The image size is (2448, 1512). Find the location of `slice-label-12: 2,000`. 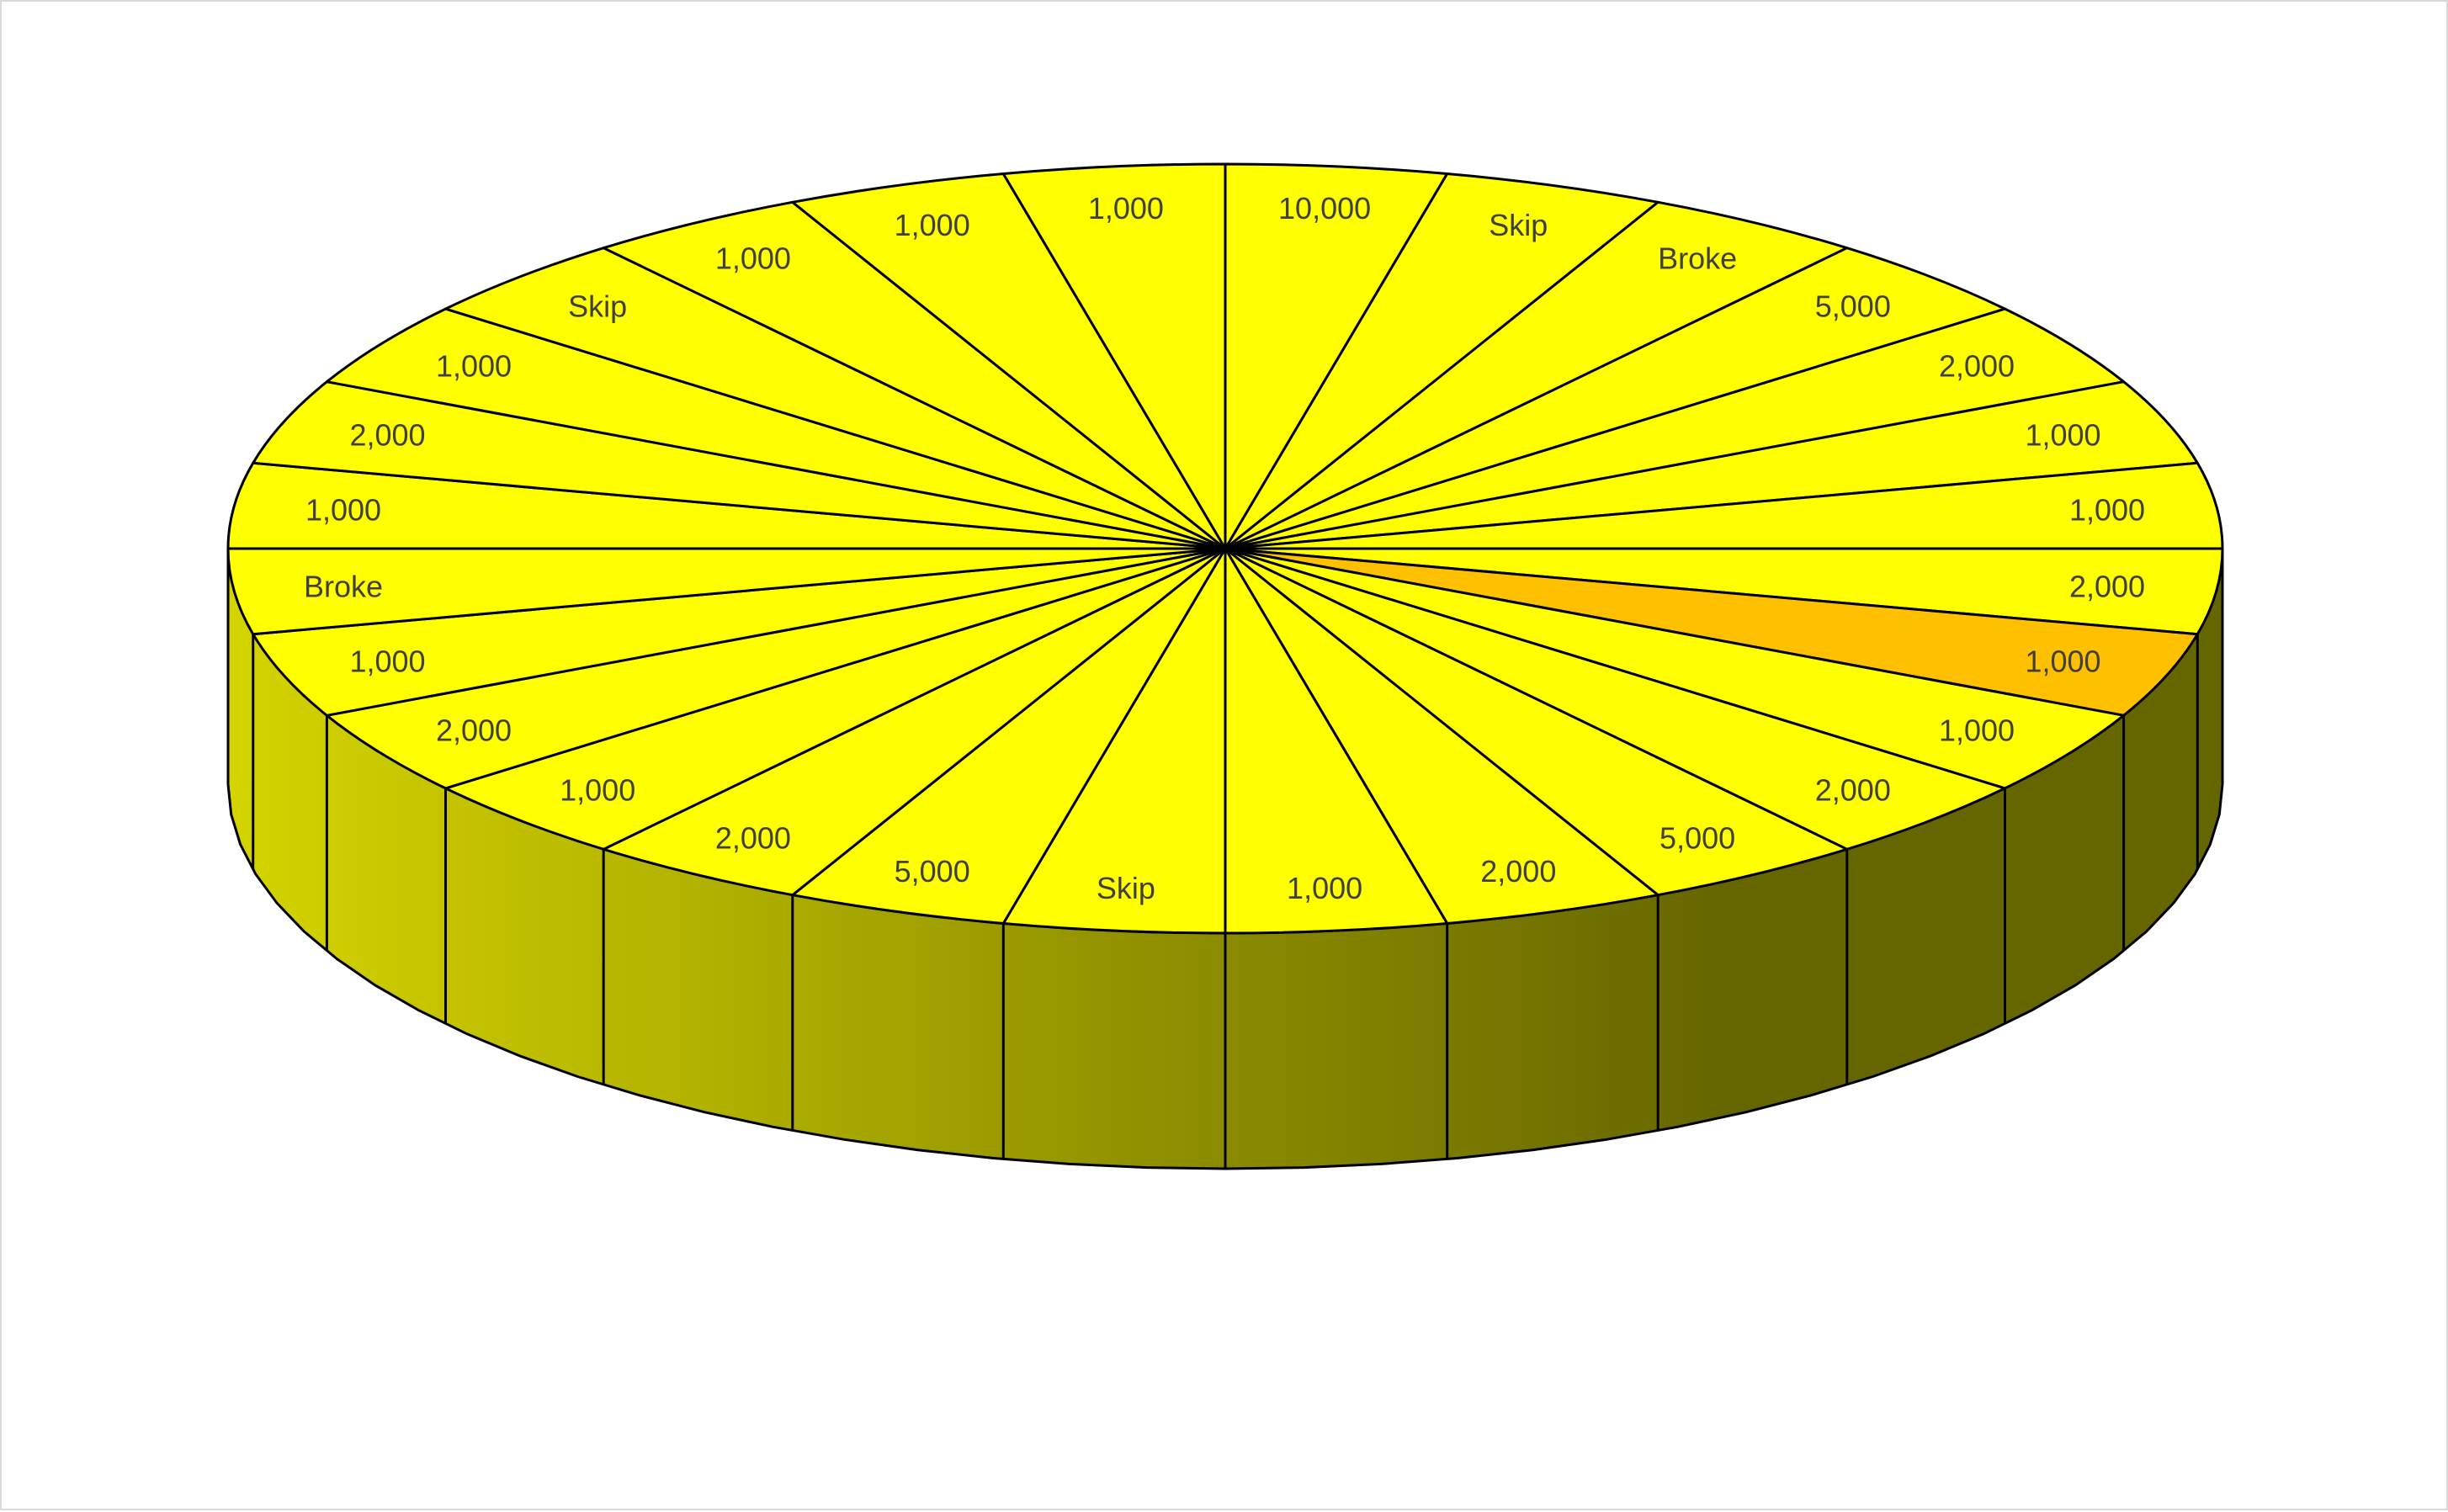

slice-label-12: 2,000 is located at coordinates (1518, 871).